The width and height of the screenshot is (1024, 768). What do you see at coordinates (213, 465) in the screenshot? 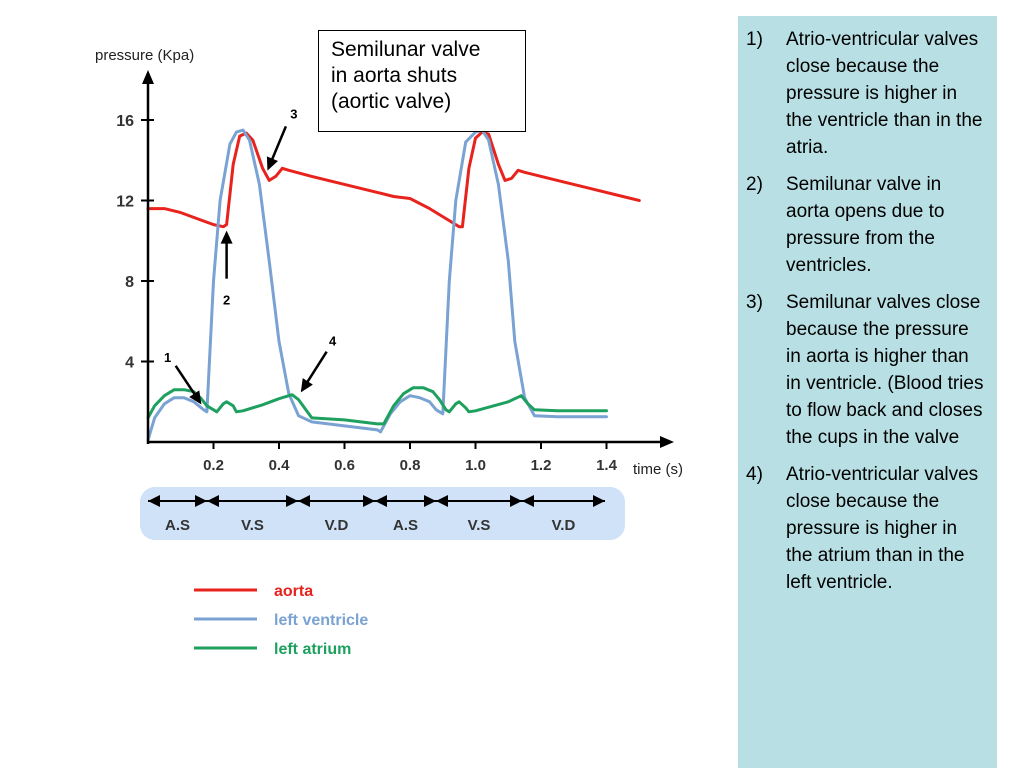
I see `x-tick-label: 0.2` at bounding box center [213, 465].